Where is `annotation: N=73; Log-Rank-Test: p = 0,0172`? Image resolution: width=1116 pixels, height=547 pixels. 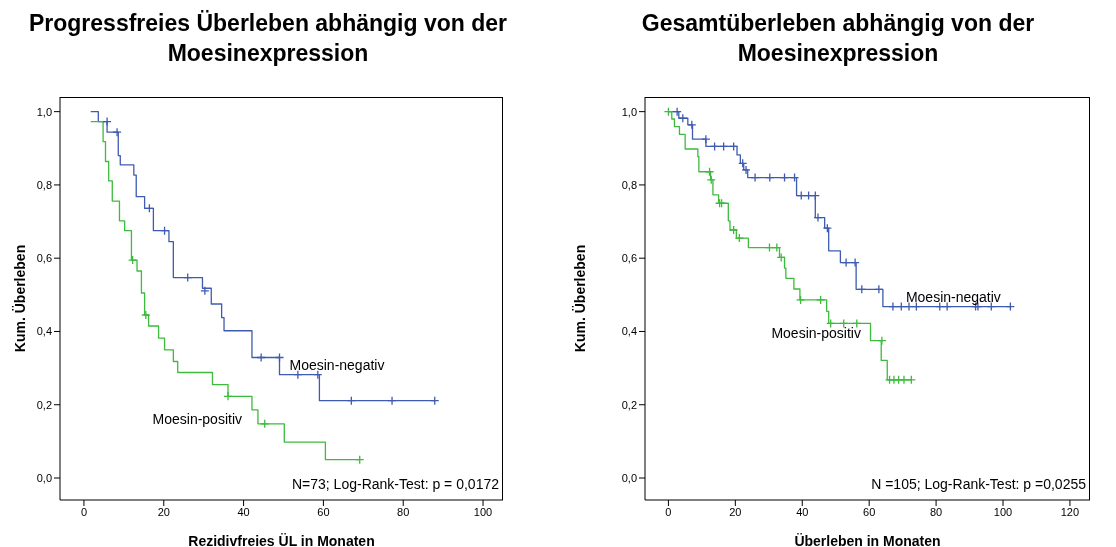
annotation: N=73; Log-Rank-Test: p = 0,0172 is located at coordinates (395, 484).